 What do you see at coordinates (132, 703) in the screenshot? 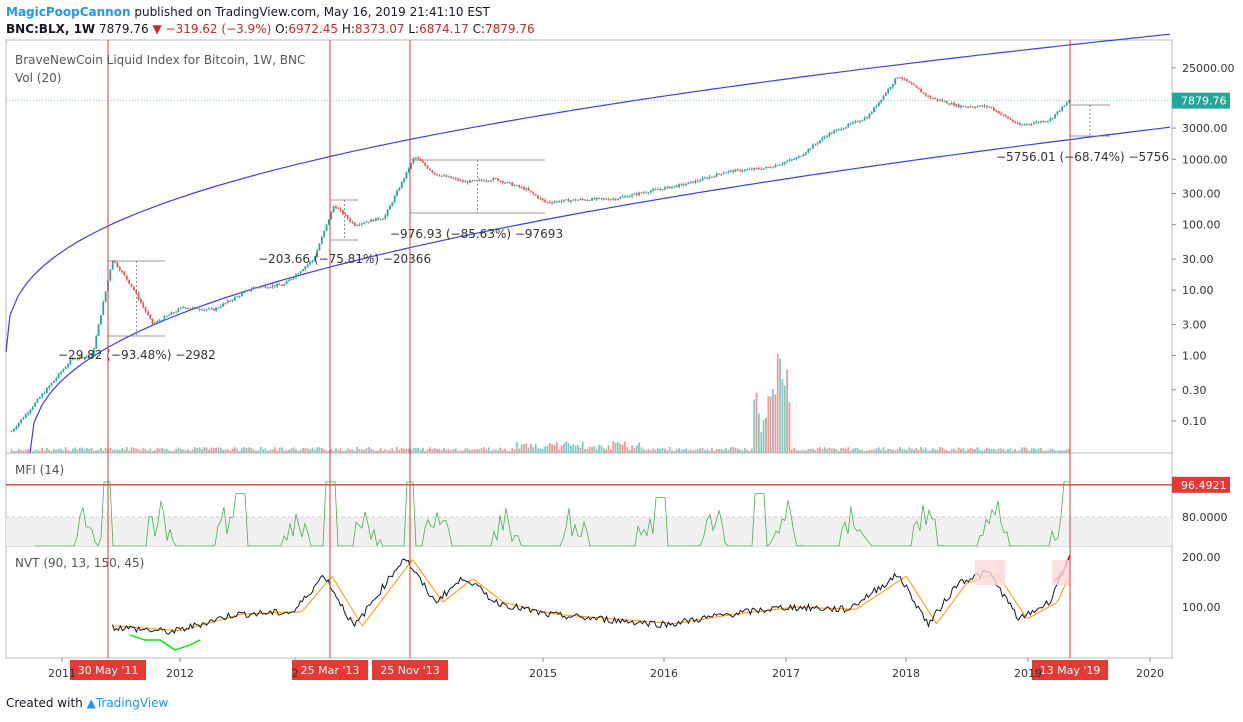
I see `tradingview-link: TradingView` at bounding box center [132, 703].